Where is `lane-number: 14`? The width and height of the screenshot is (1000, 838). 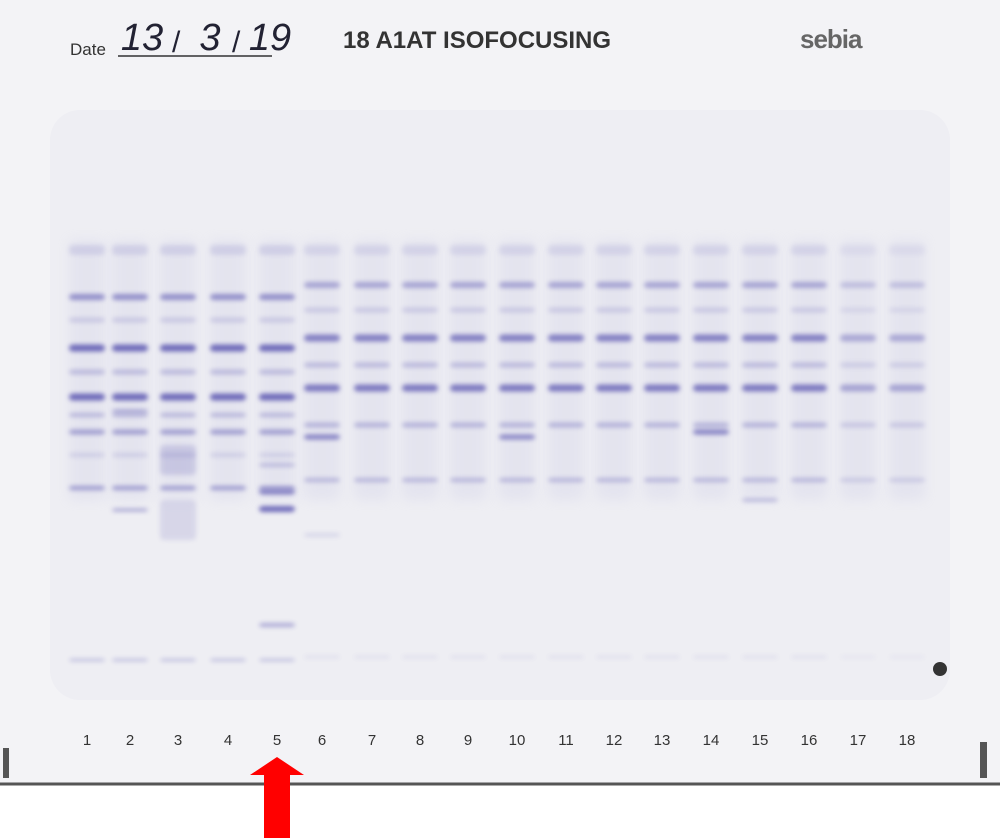
lane-number: 14 is located at coordinates (711, 740).